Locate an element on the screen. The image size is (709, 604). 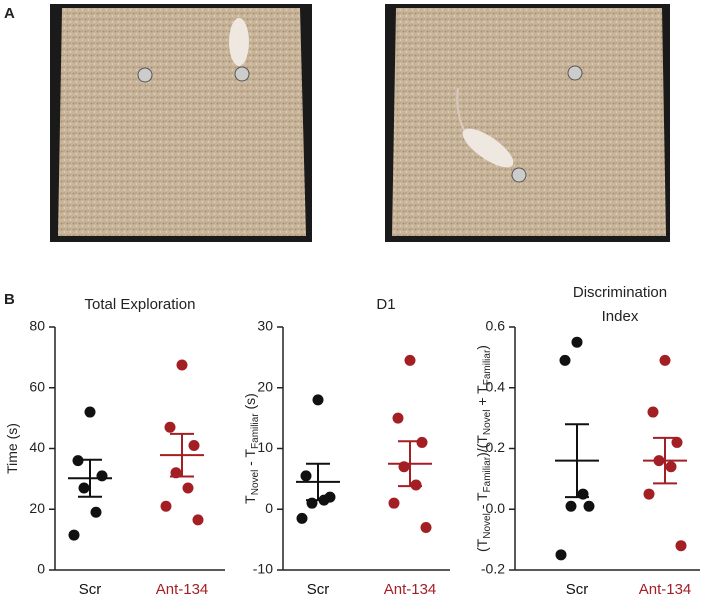
y-label-part: )/(T is located at coordinates (482, 446).